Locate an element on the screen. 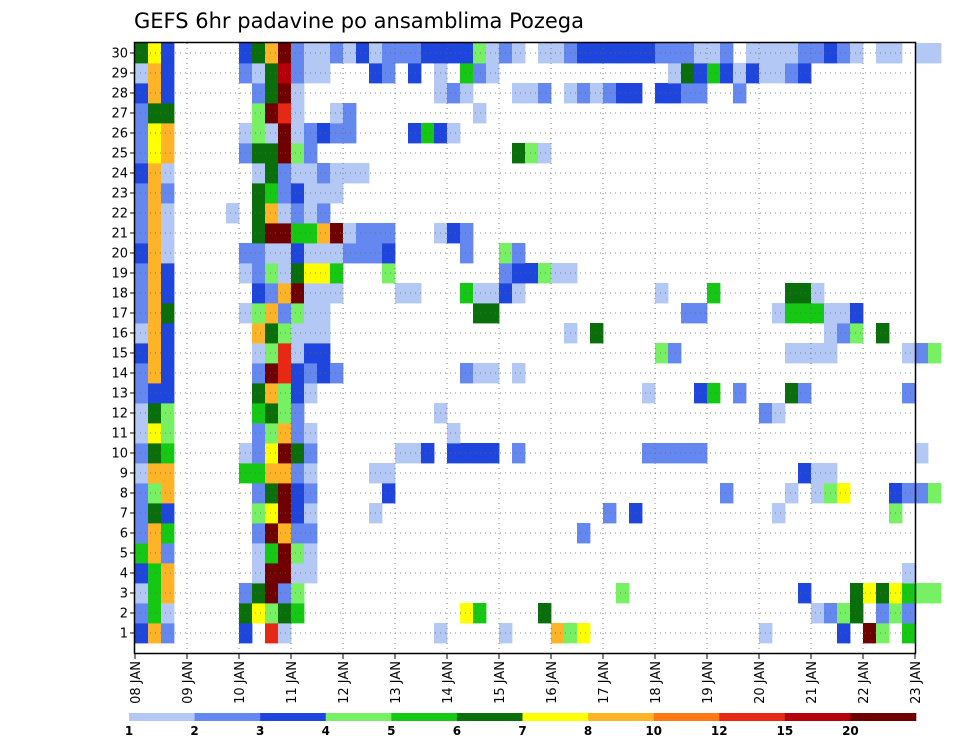 This screenshot has width=960, height=742. colorbar-label: 3 is located at coordinates (260, 731).